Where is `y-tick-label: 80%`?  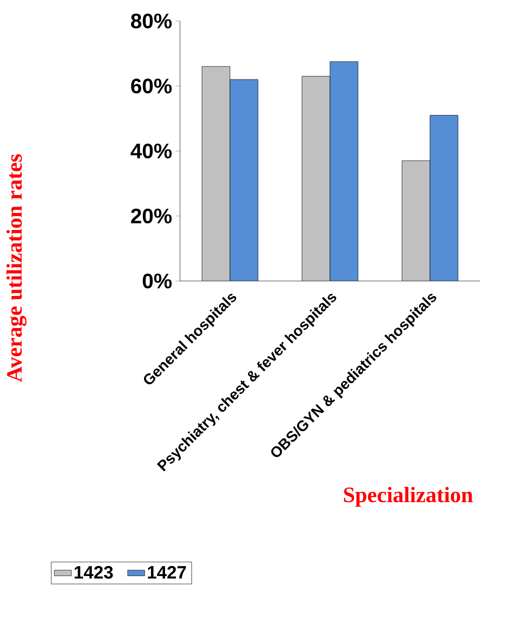
y-tick-label: 80% is located at coordinates (151, 21).